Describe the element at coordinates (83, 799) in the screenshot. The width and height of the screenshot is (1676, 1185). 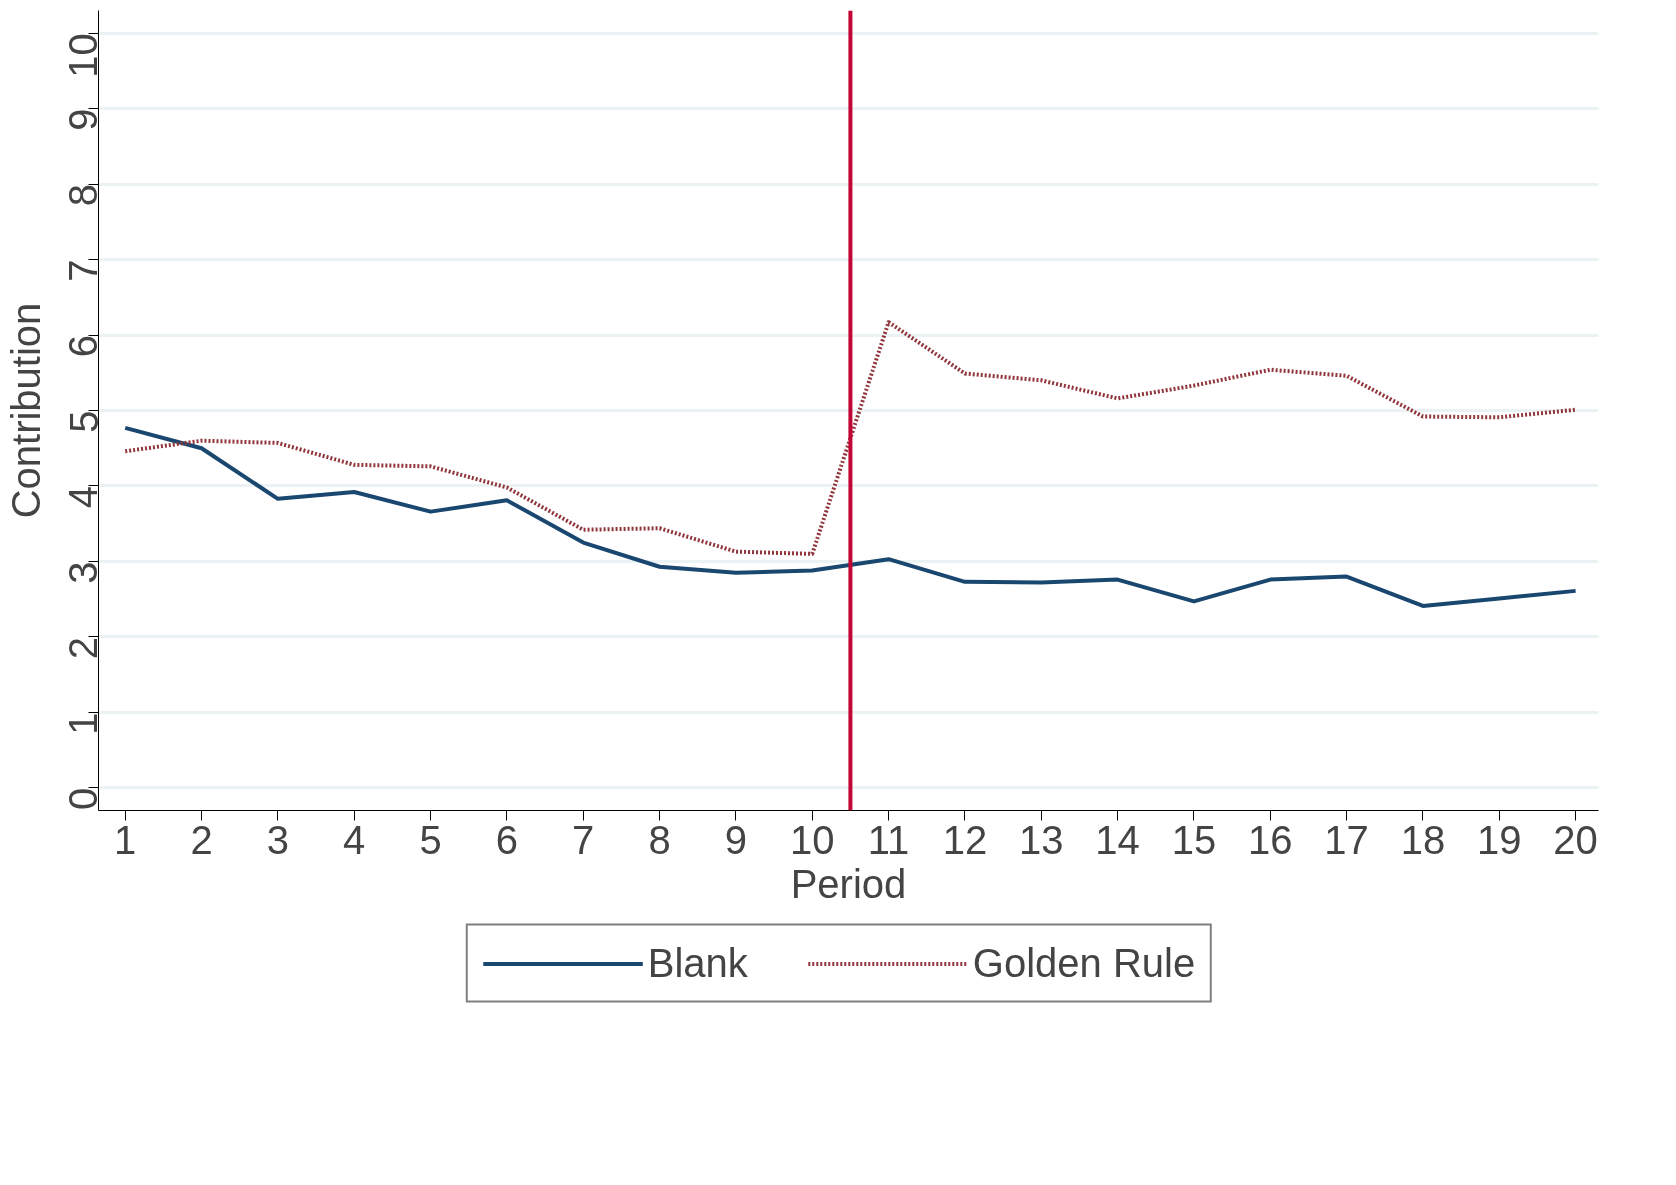
I see `y-tick-label: 0` at that location.